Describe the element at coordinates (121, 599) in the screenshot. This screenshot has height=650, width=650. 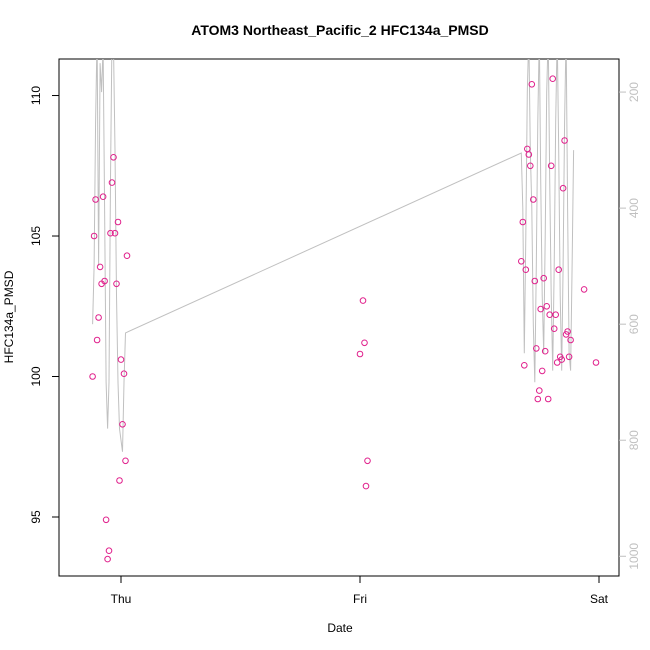
I see `x-tick-label: Thu` at that location.